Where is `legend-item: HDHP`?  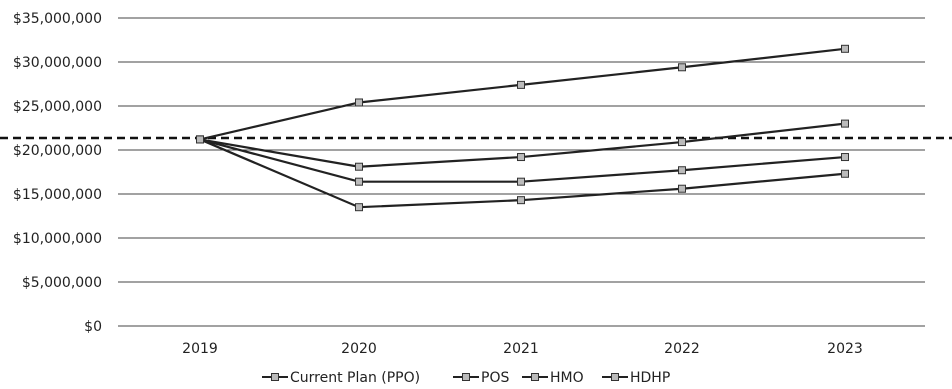 legend-item: HDHP is located at coordinates (636, 378).